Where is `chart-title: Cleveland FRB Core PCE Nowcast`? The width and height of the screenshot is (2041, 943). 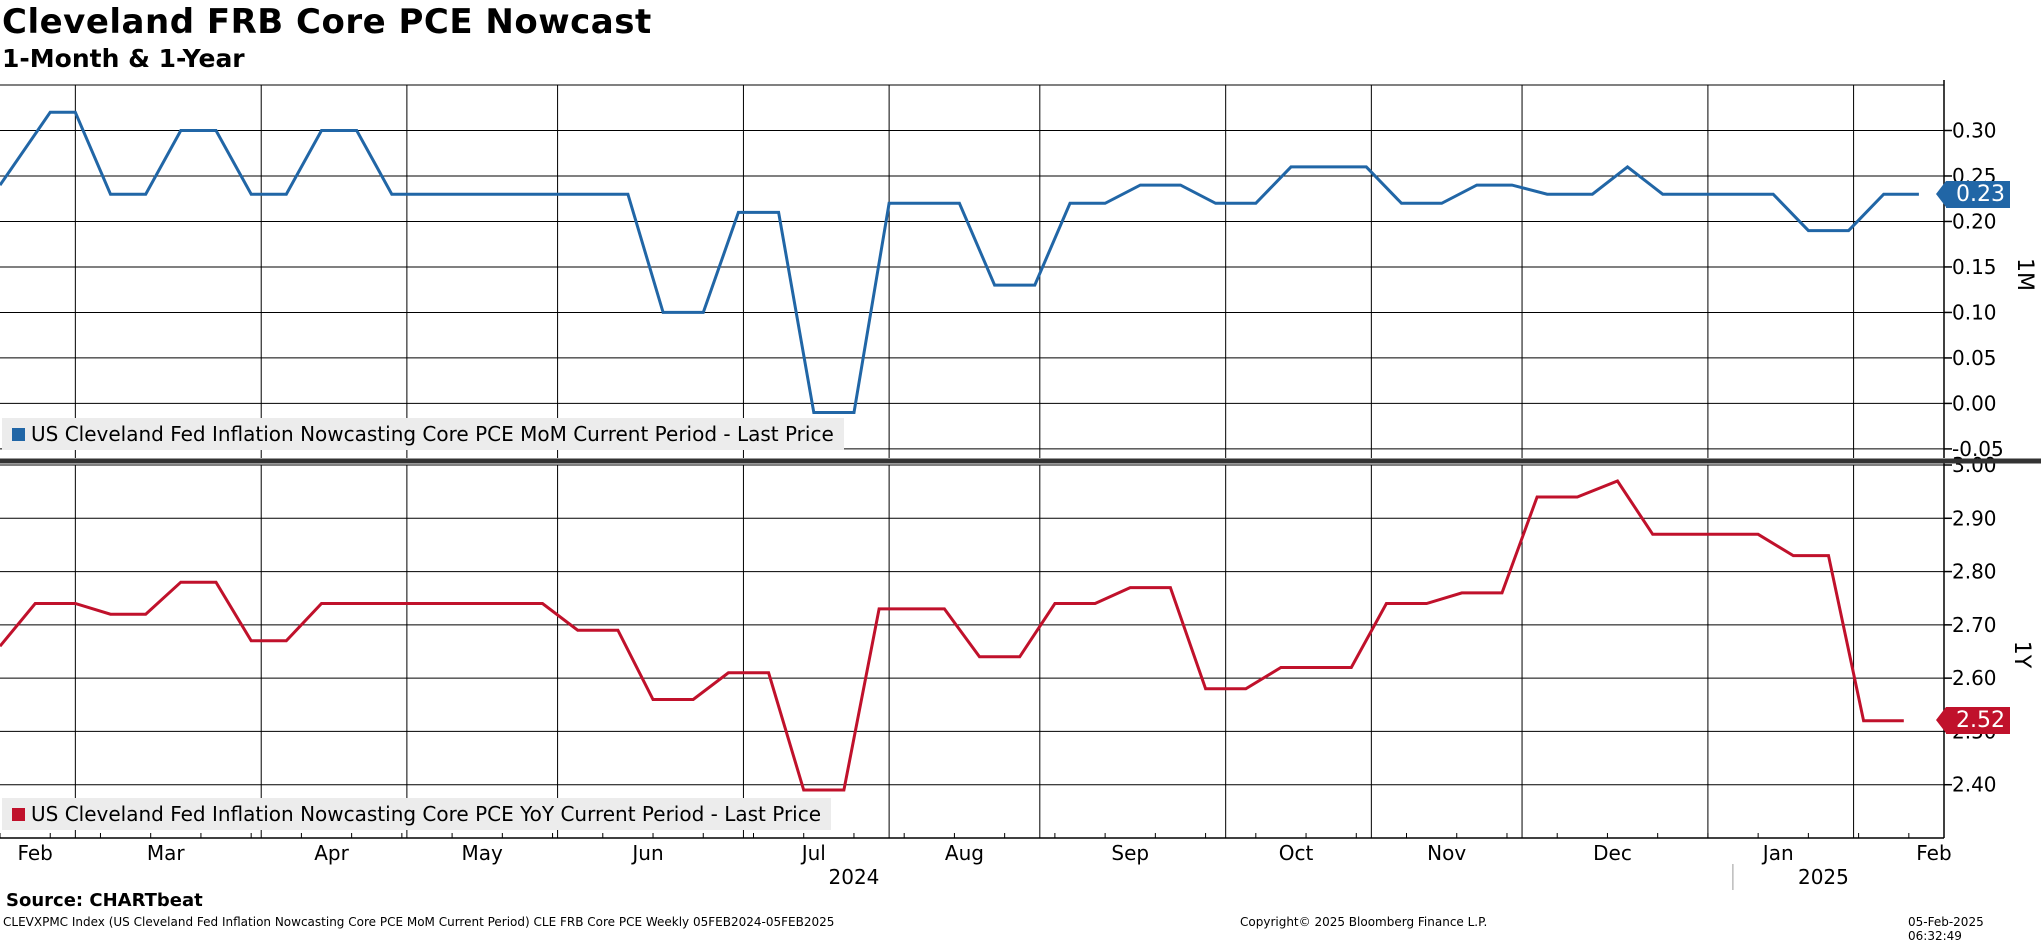 chart-title: Cleveland FRB Core PCE Nowcast is located at coordinates (327, 22).